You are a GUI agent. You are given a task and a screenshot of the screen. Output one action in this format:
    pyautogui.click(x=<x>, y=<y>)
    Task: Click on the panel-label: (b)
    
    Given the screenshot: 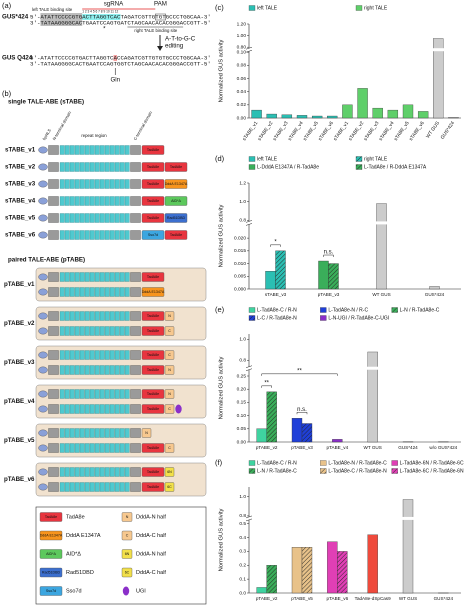 What is the action you would take?
    pyautogui.click(x=7, y=93)
    